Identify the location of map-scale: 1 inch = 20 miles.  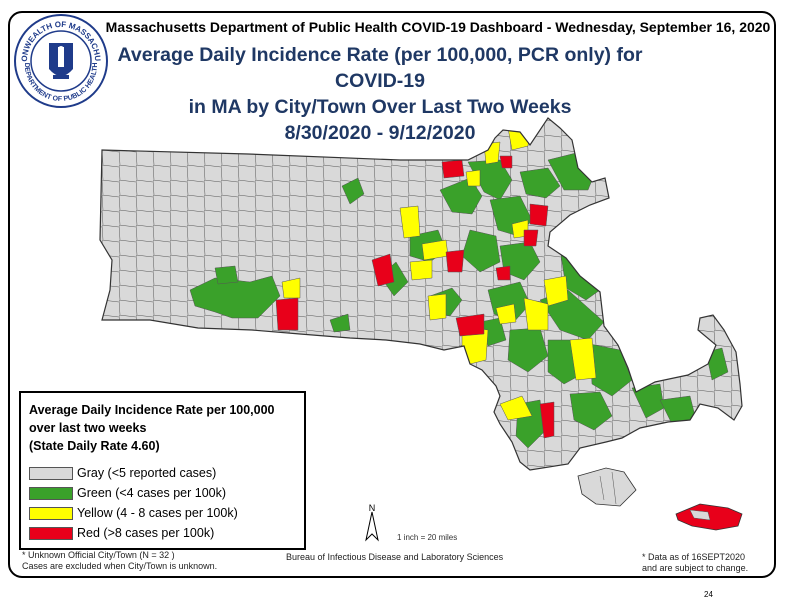
(427, 537).